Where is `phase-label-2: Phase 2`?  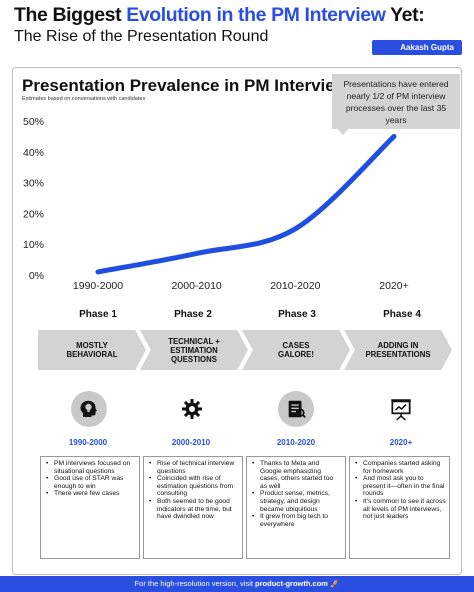
phase-label-2: Phase 2 is located at coordinates (193, 314).